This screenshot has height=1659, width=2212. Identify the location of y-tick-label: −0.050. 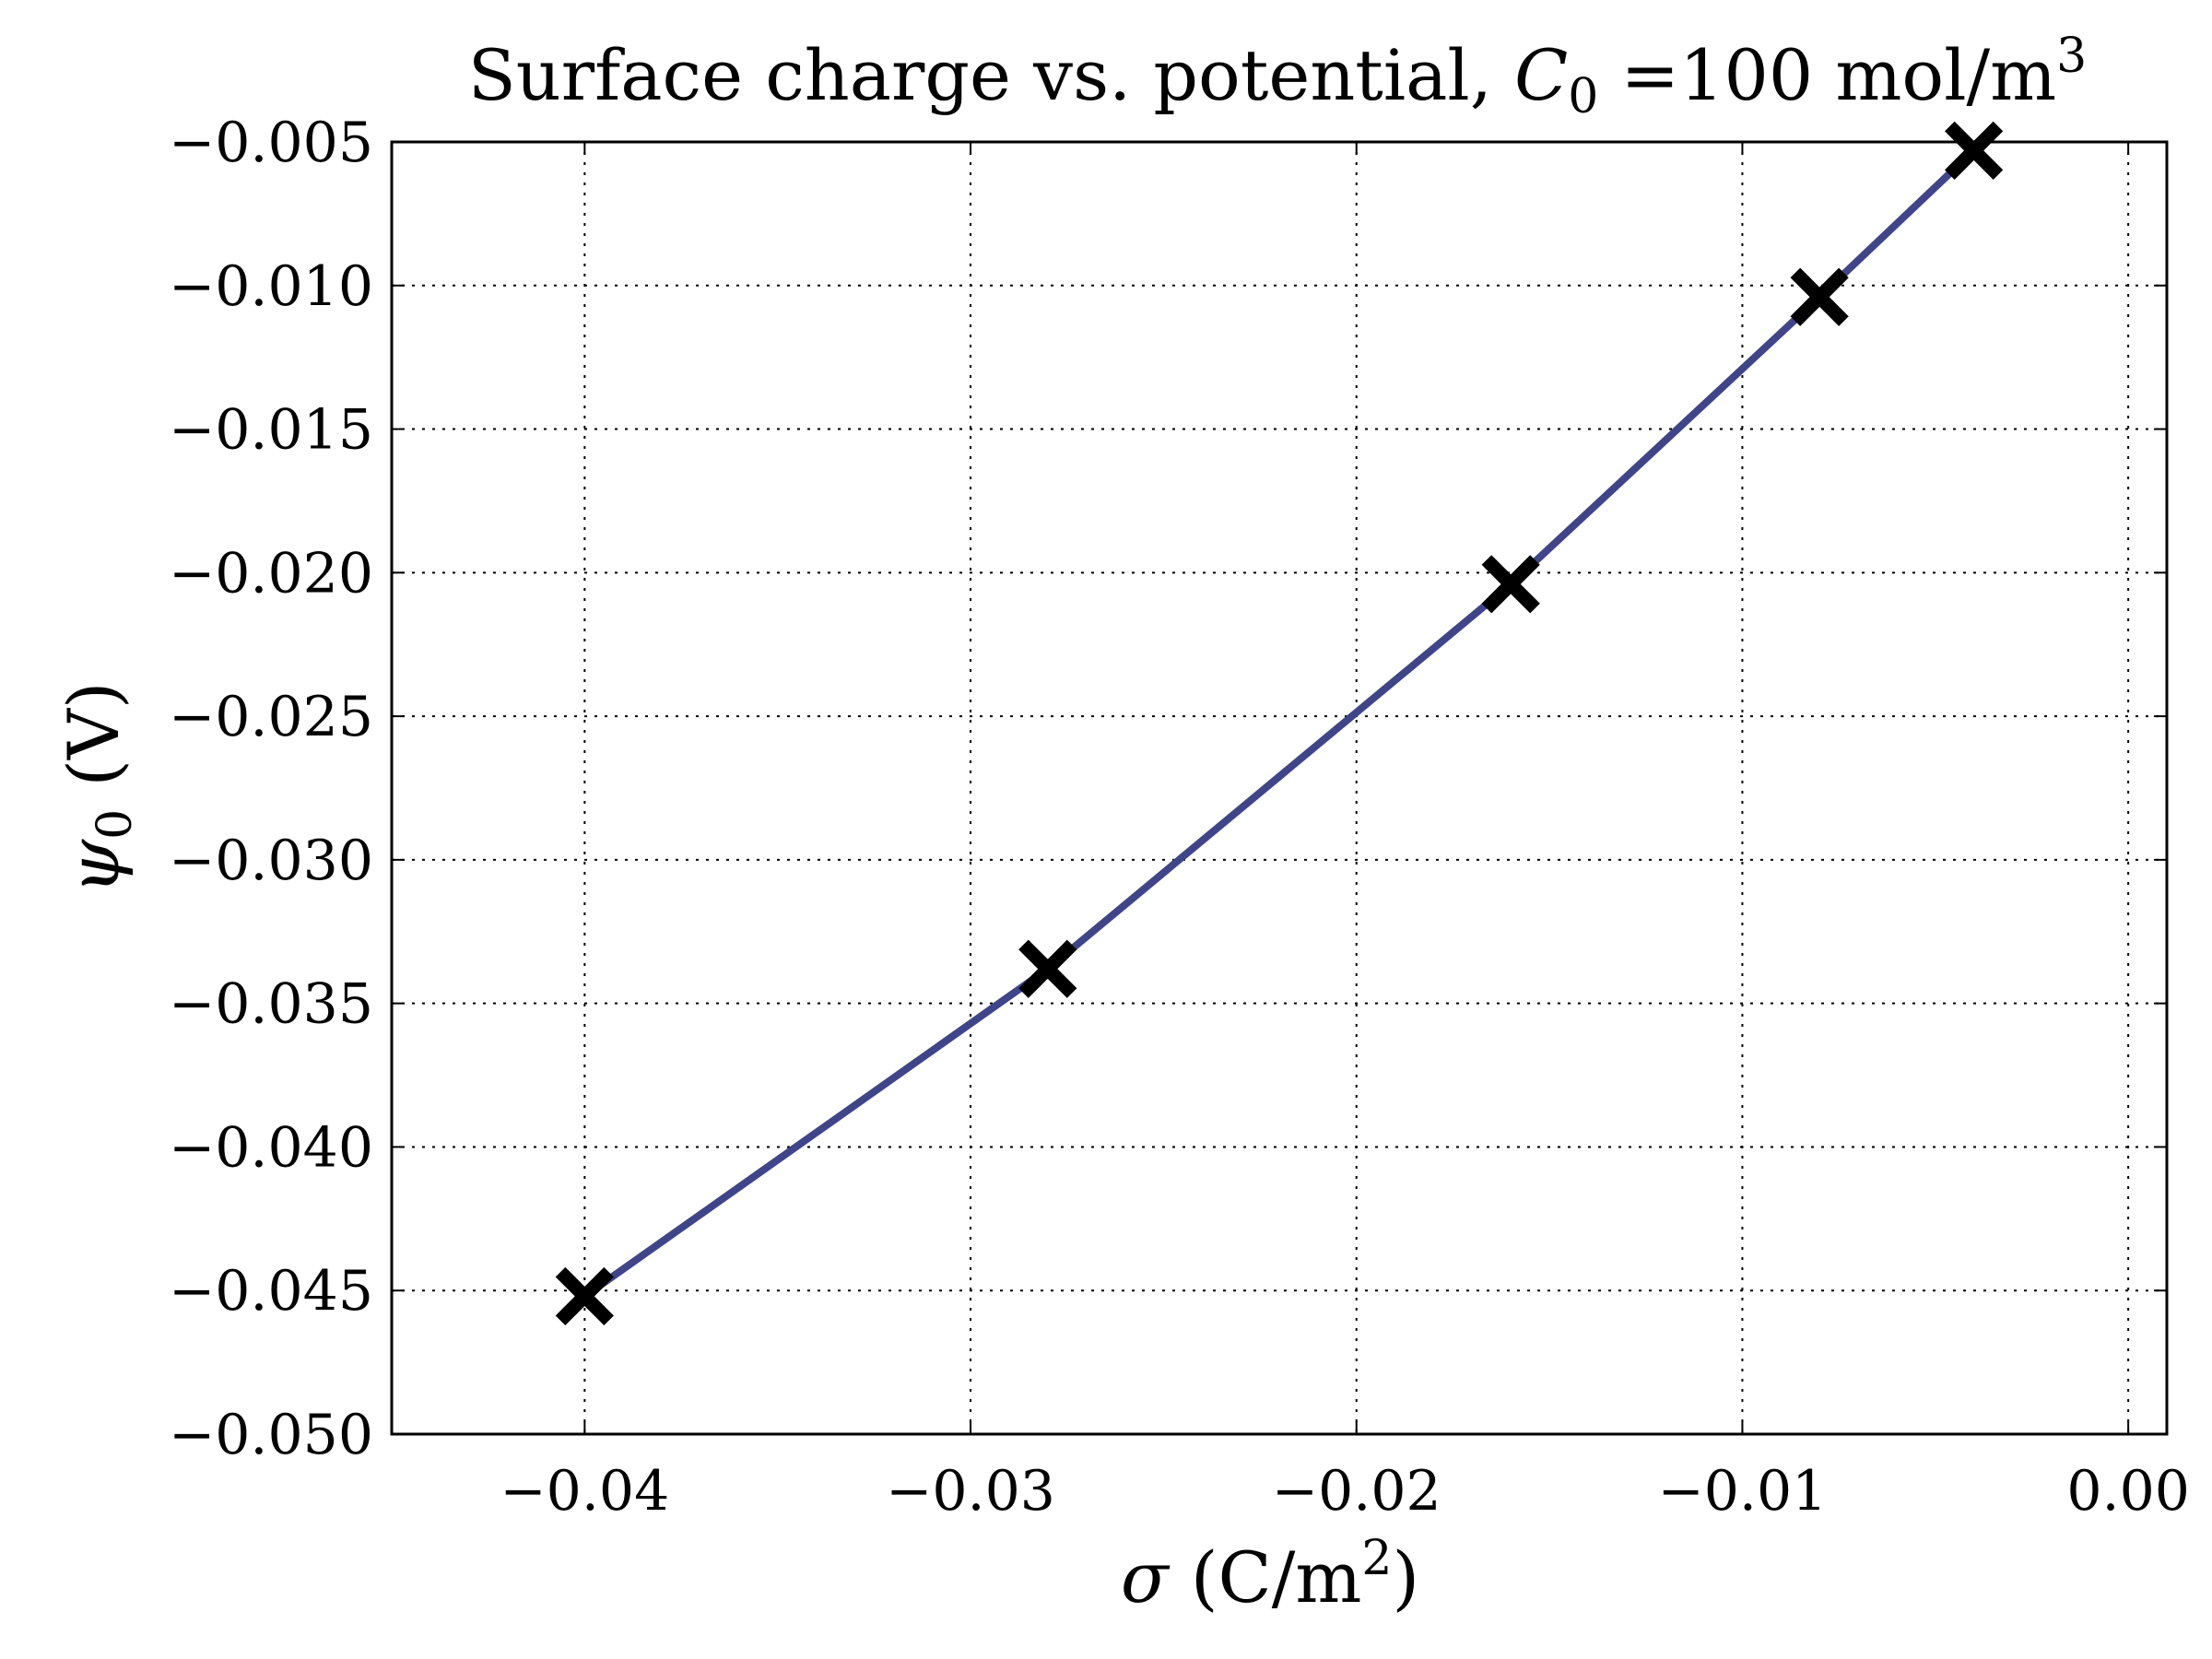
(271, 1435).